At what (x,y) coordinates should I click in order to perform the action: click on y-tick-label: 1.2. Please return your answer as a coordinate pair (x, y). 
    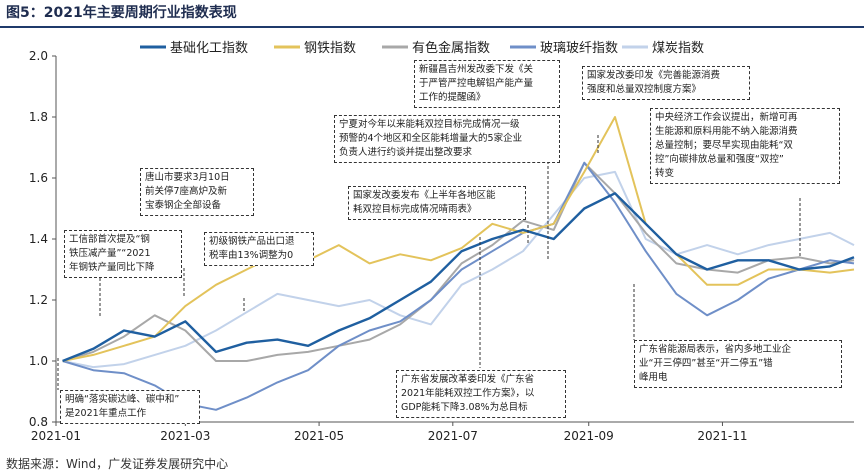
    Looking at the image, I should click on (38, 300).